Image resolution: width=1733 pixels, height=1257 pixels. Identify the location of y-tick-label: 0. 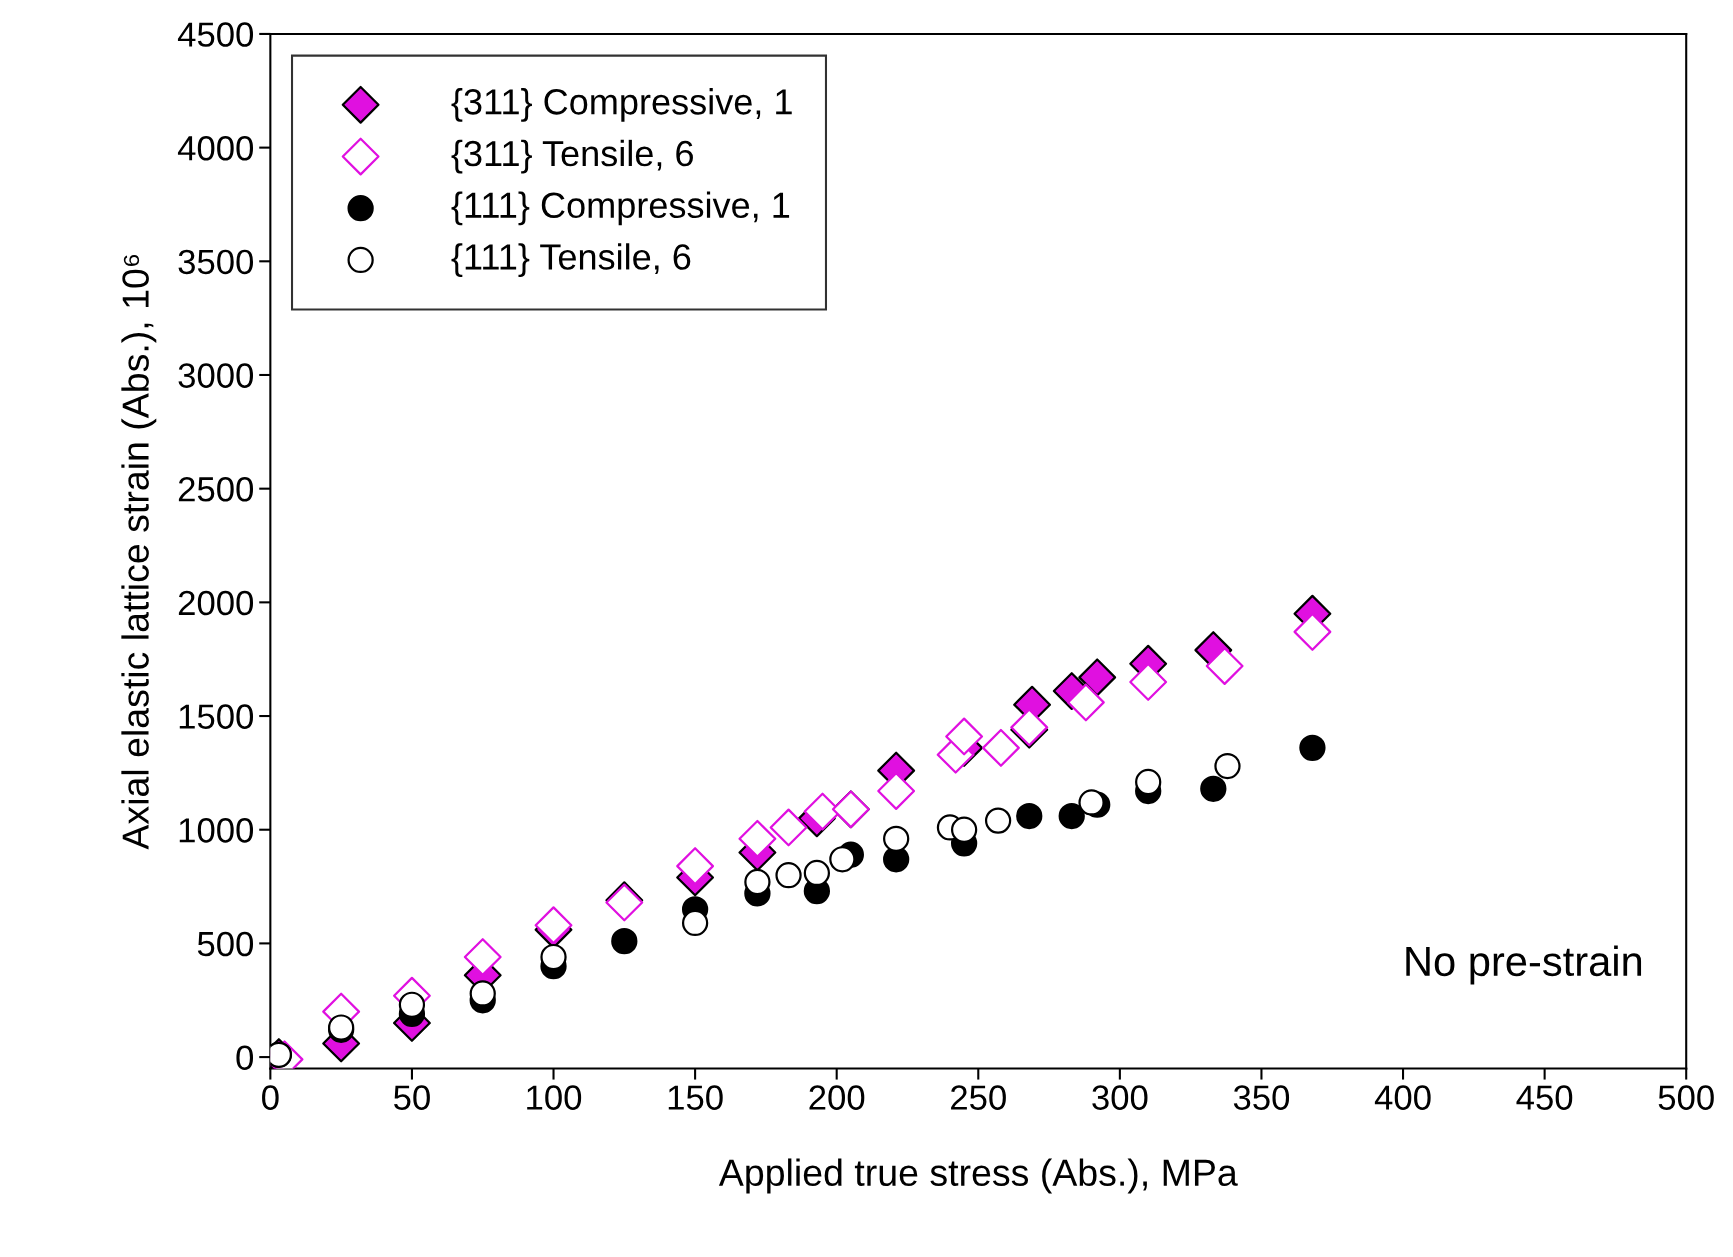
(245, 1058).